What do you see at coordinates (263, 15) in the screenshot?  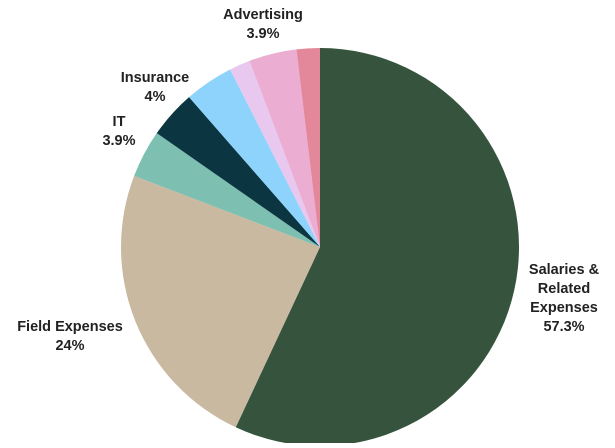 I see `slice-label-line: Advertising` at bounding box center [263, 15].